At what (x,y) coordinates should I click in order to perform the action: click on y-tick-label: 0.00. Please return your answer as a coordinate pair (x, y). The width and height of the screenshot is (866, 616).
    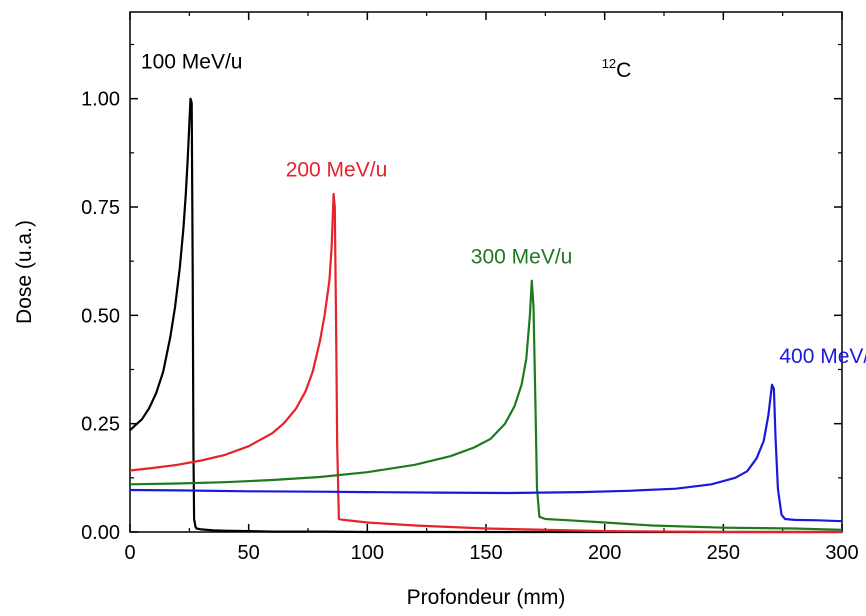
    Looking at the image, I should click on (100, 533).